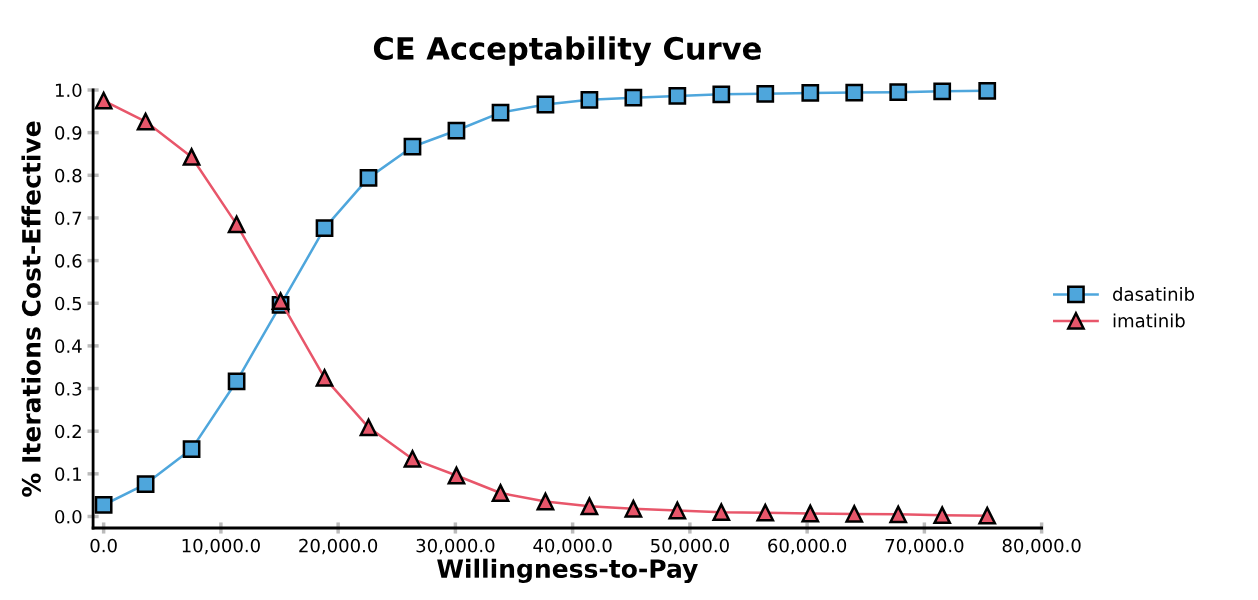 The width and height of the screenshot is (1258, 600). Describe the element at coordinates (338, 546) in the screenshot. I see `x-tick-label: 20,000.0` at that location.